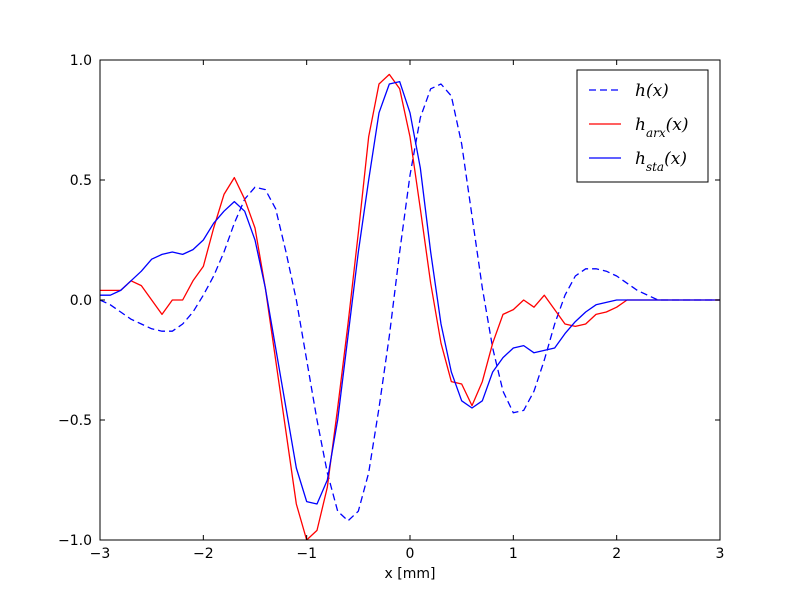 Image resolution: width=800 pixels, height=600 pixels. What do you see at coordinates (661, 127) in the screenshot?
I see `legend-label-2: harx(x)` at bounding box center [661, 127].